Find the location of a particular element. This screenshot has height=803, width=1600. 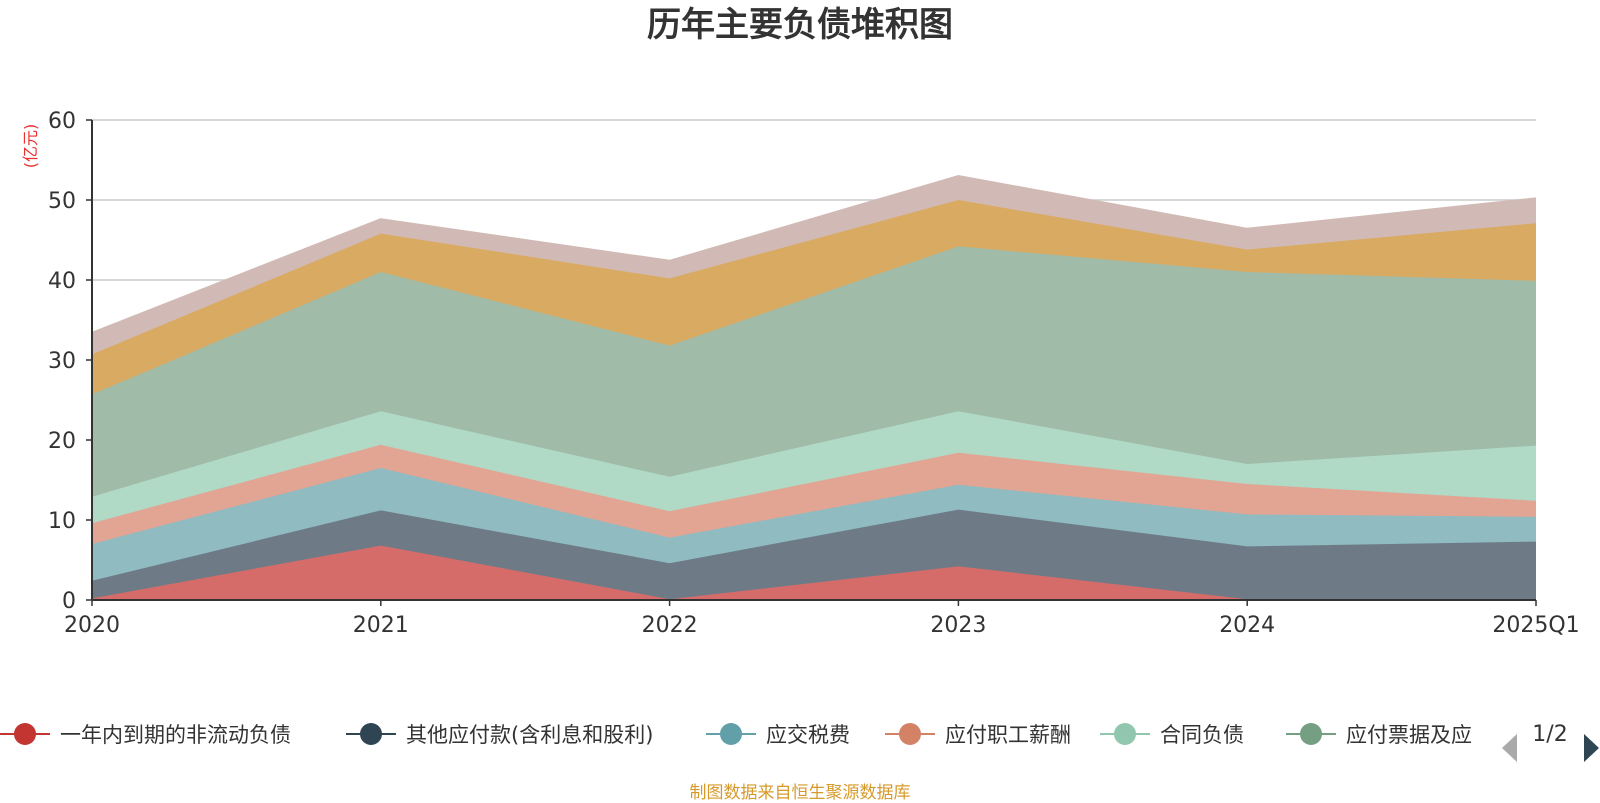

x-tick-label: 2020 is located at coordinates (92, 625).